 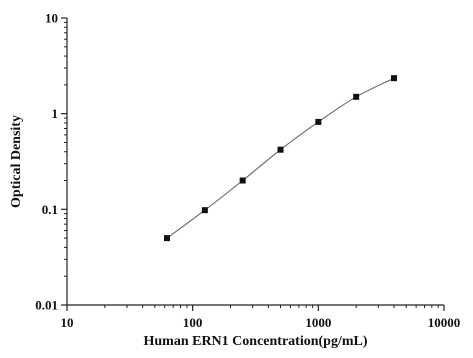 I want to click on x-tick-label: 10, so click(x=67, y=322).